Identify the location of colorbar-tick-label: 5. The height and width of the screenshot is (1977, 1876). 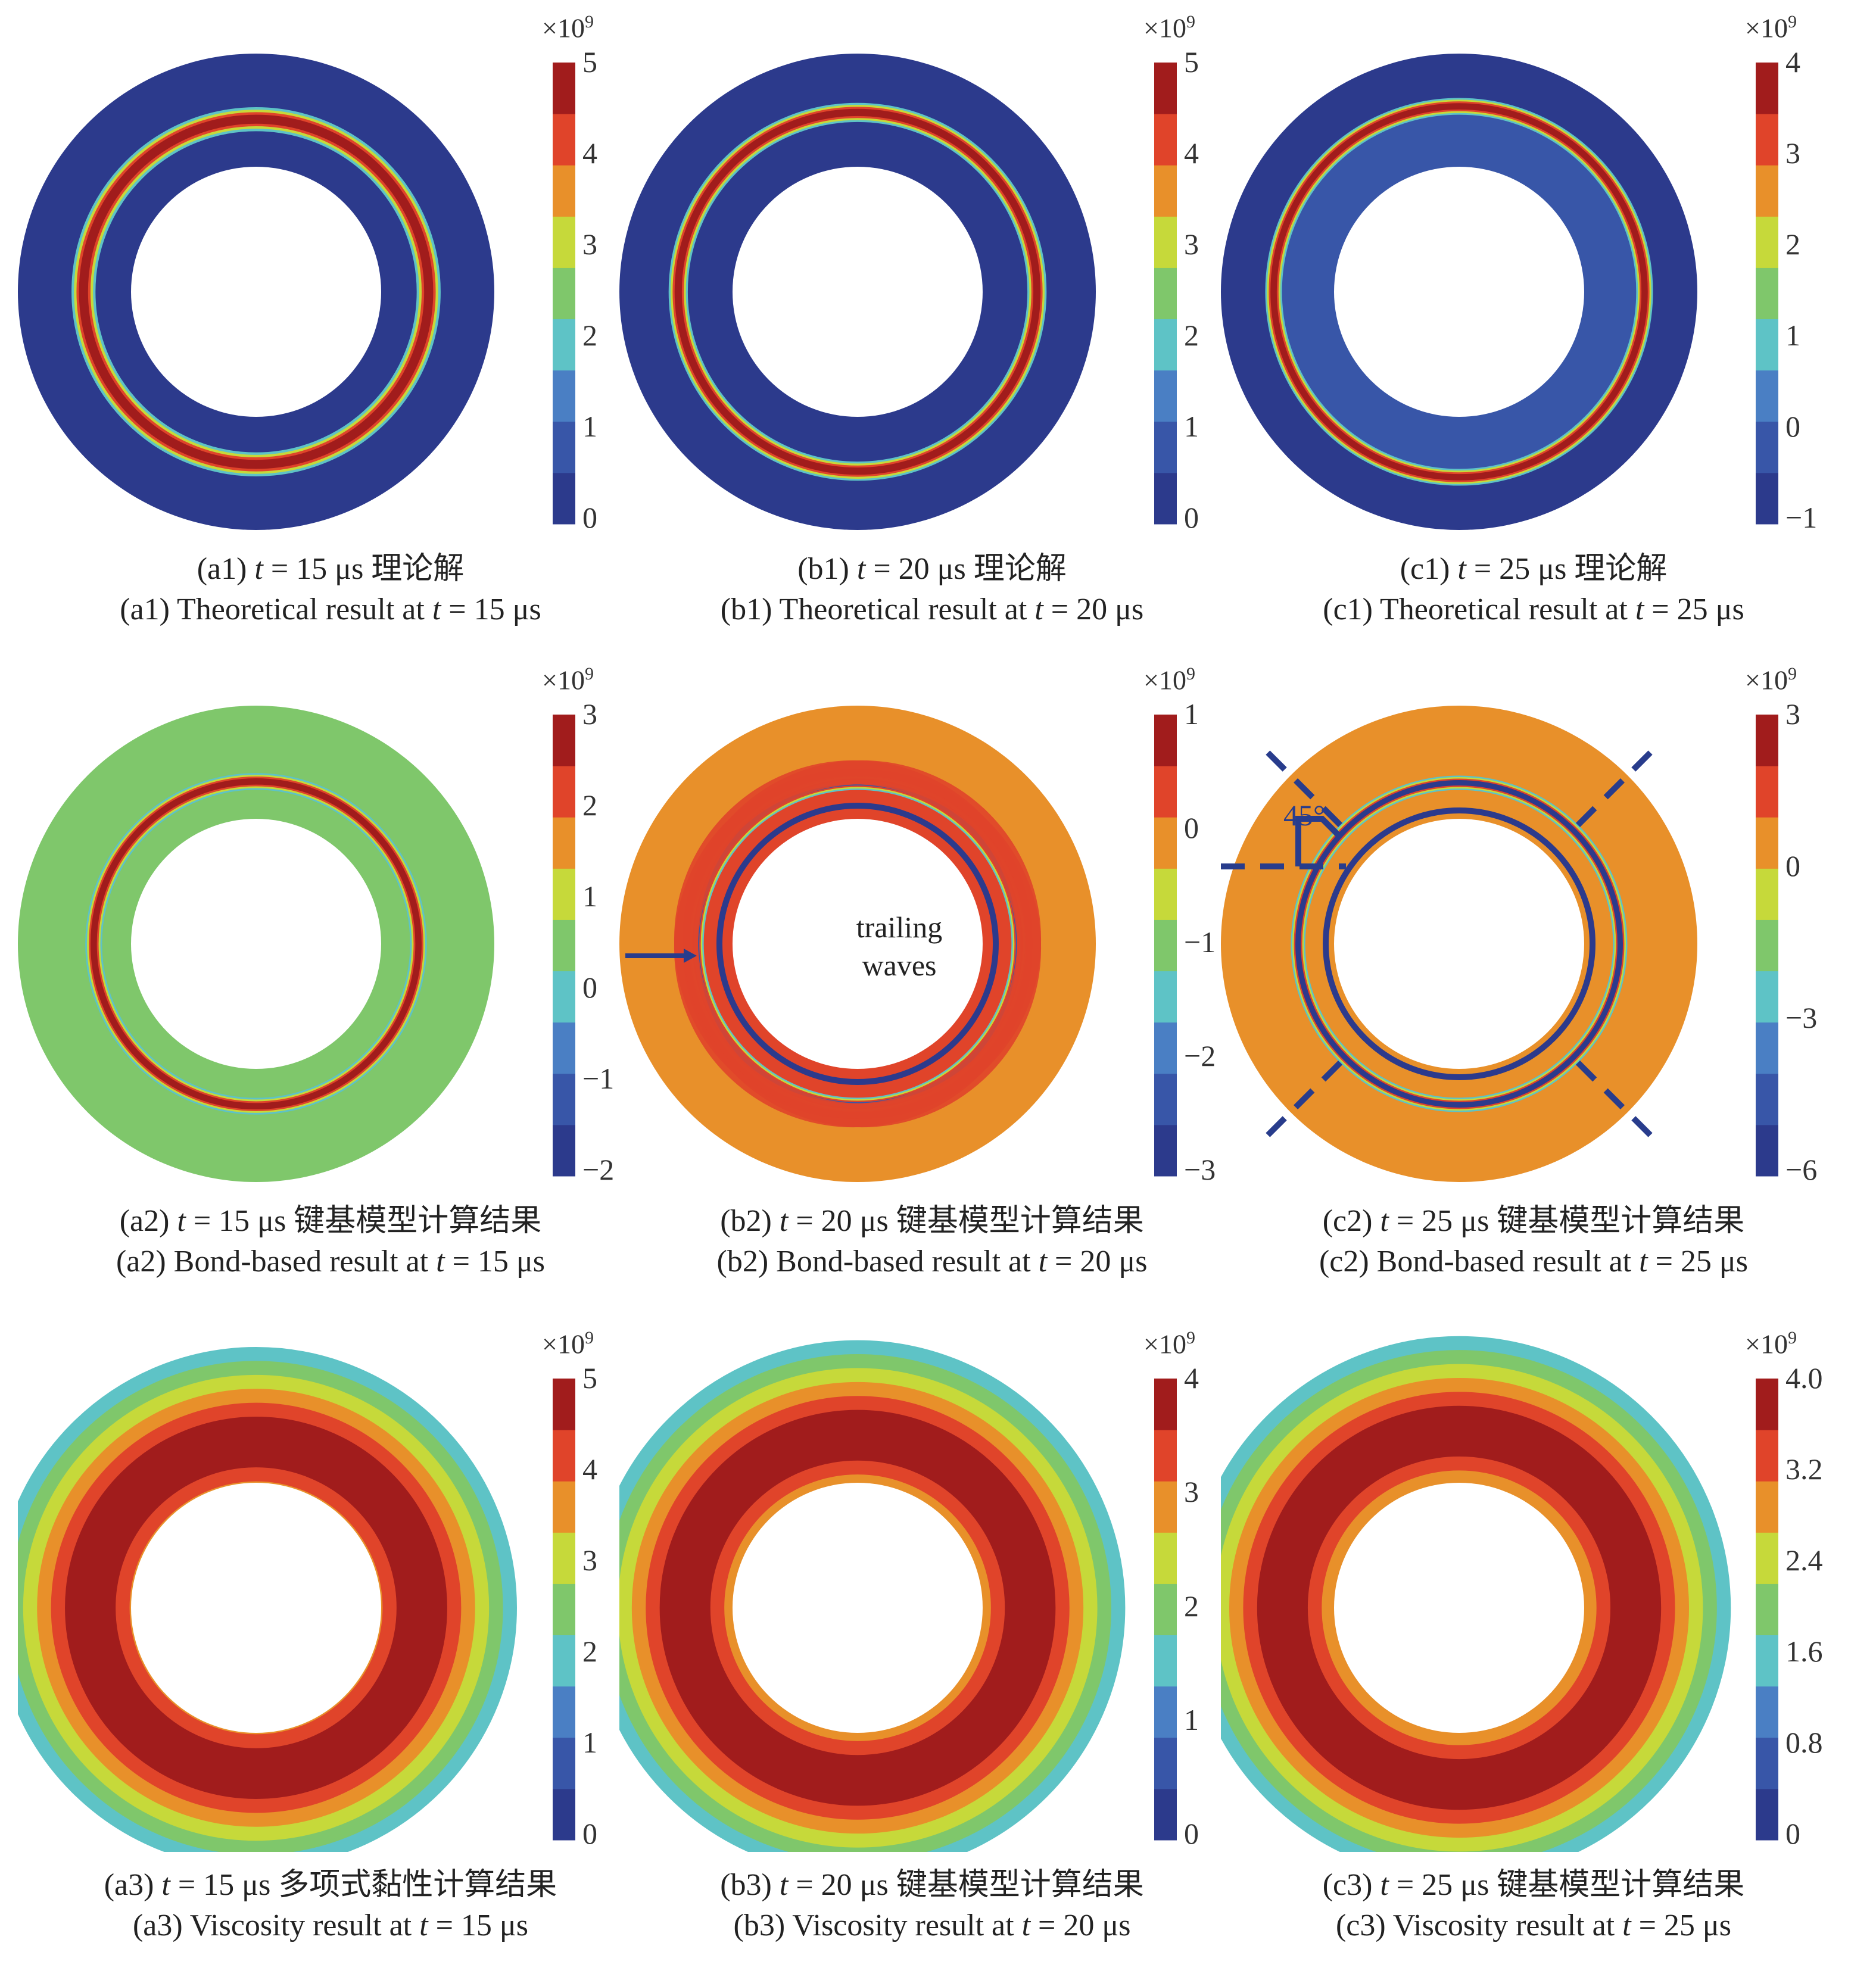
(589, 1378).